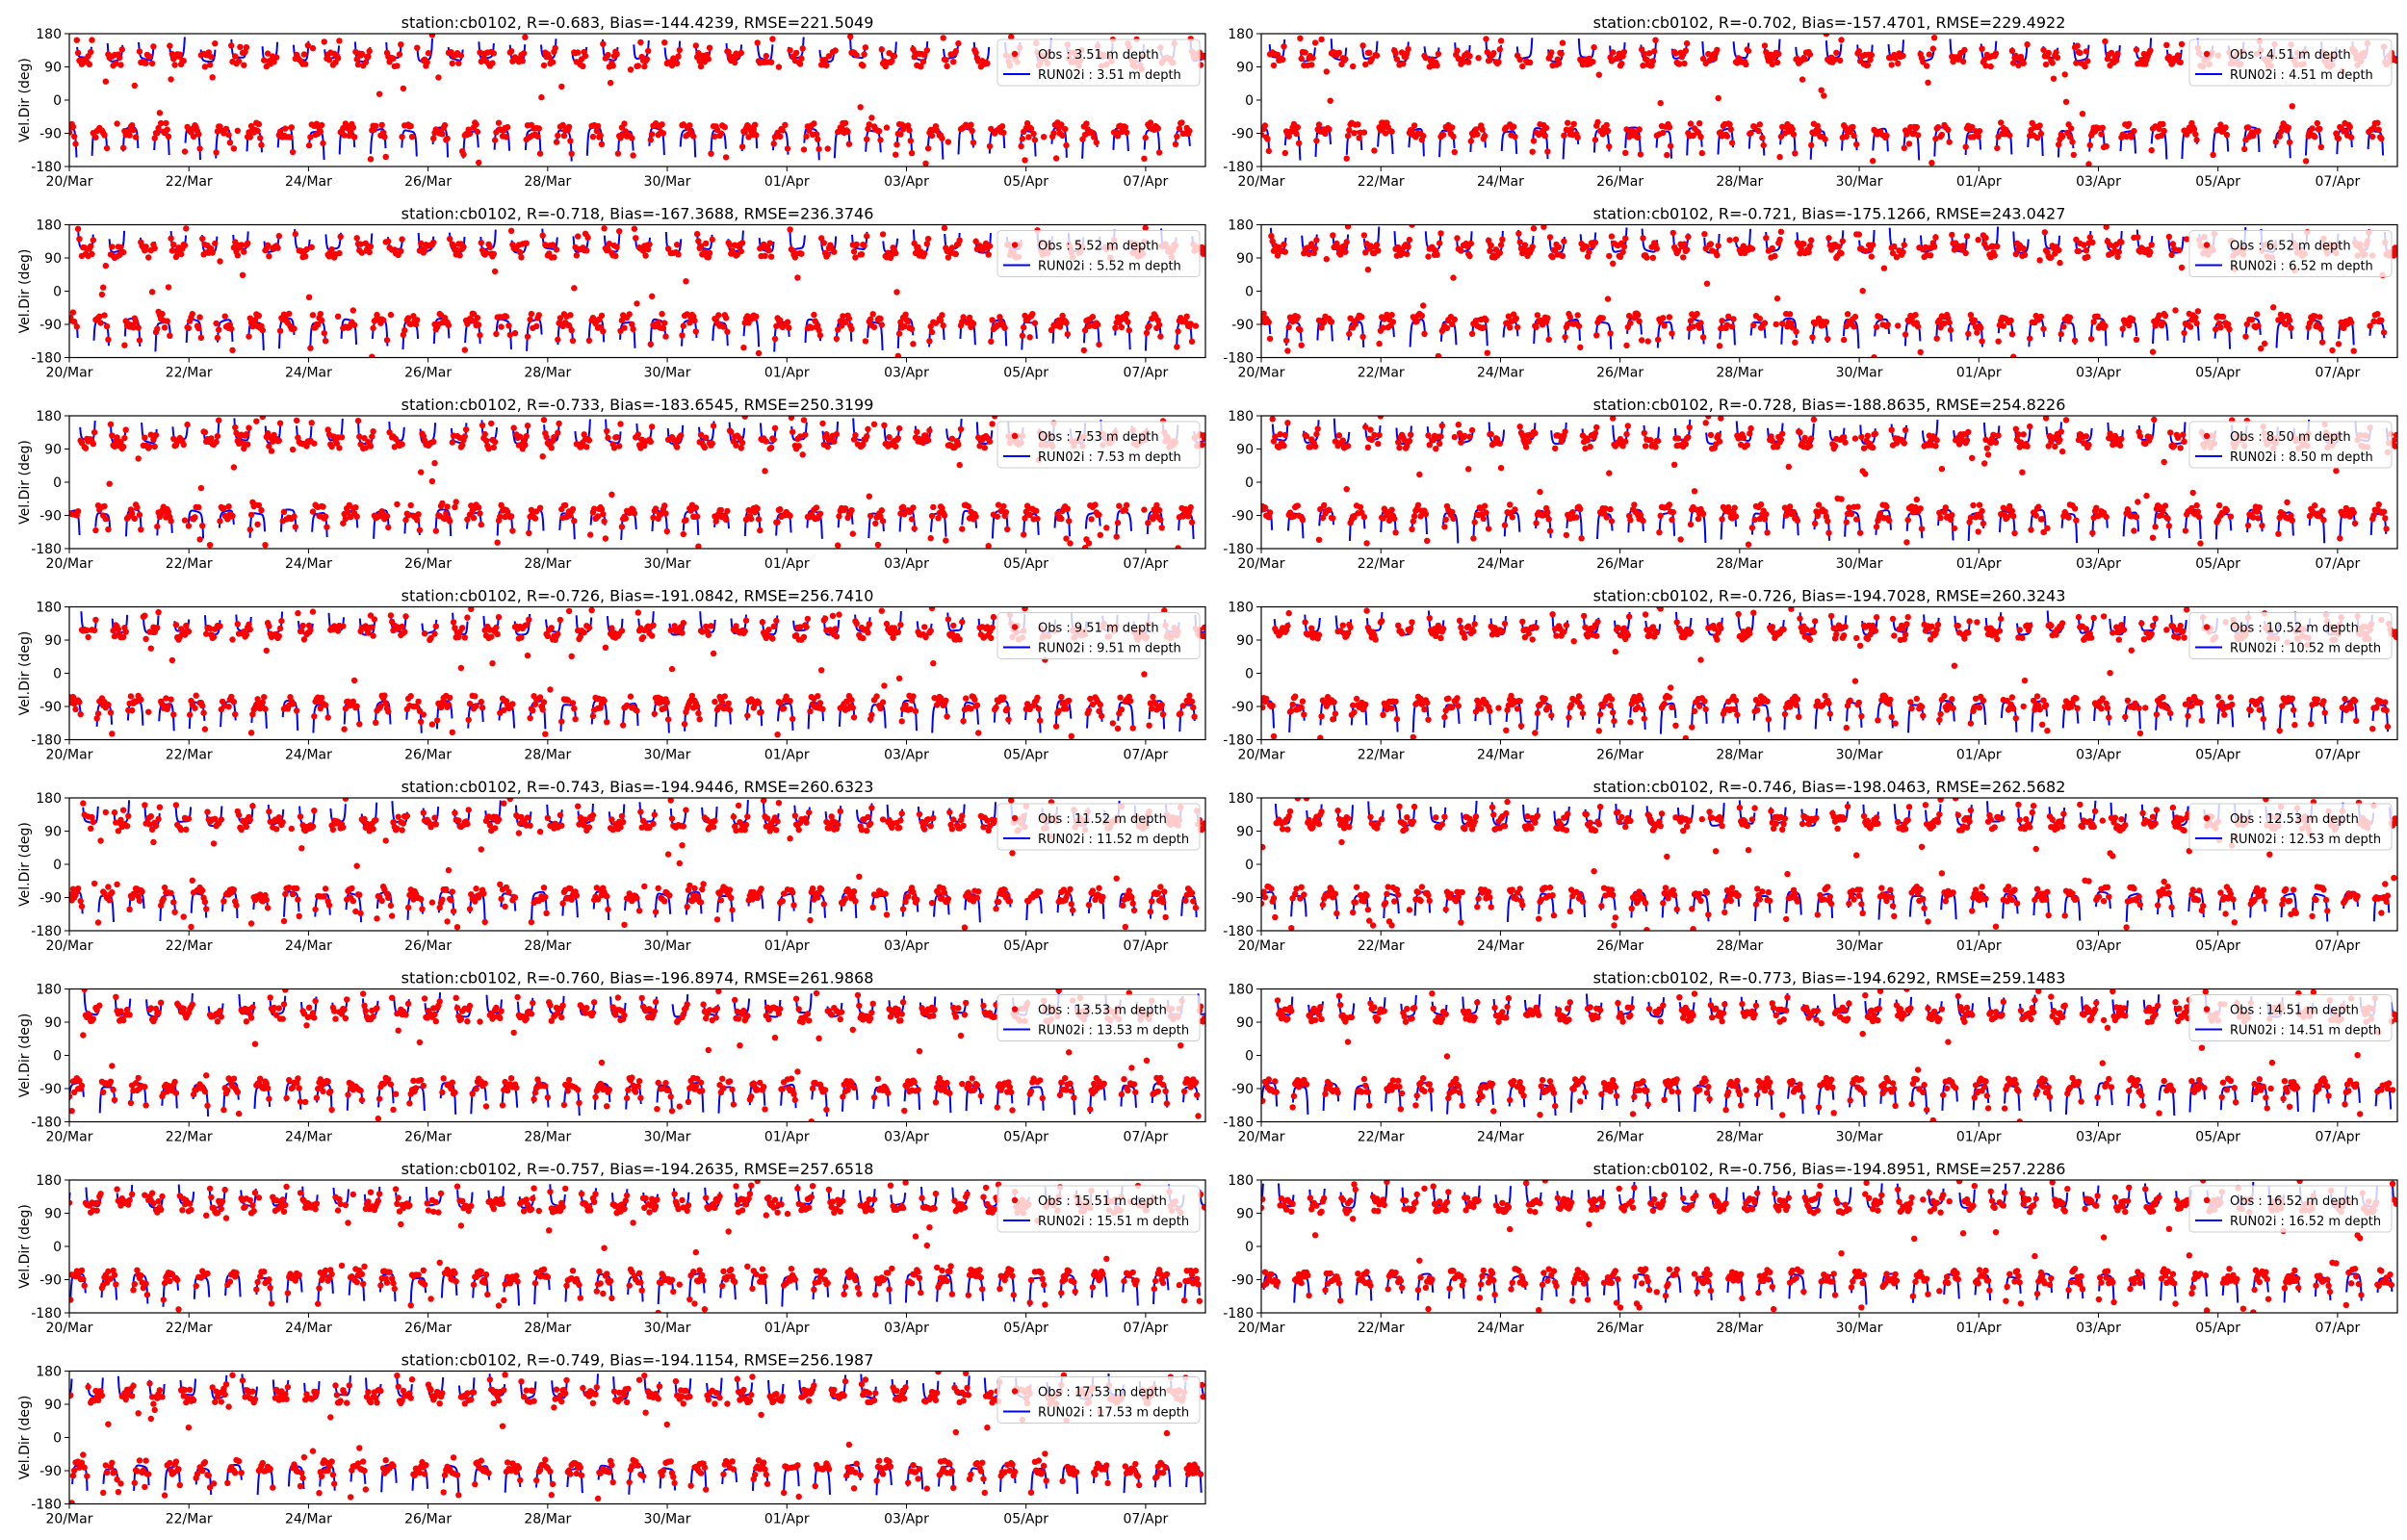  Describe the element at coordinates (1261, 564) in the screenshot. I see `x-tick-label: 20/Mar` at that location.